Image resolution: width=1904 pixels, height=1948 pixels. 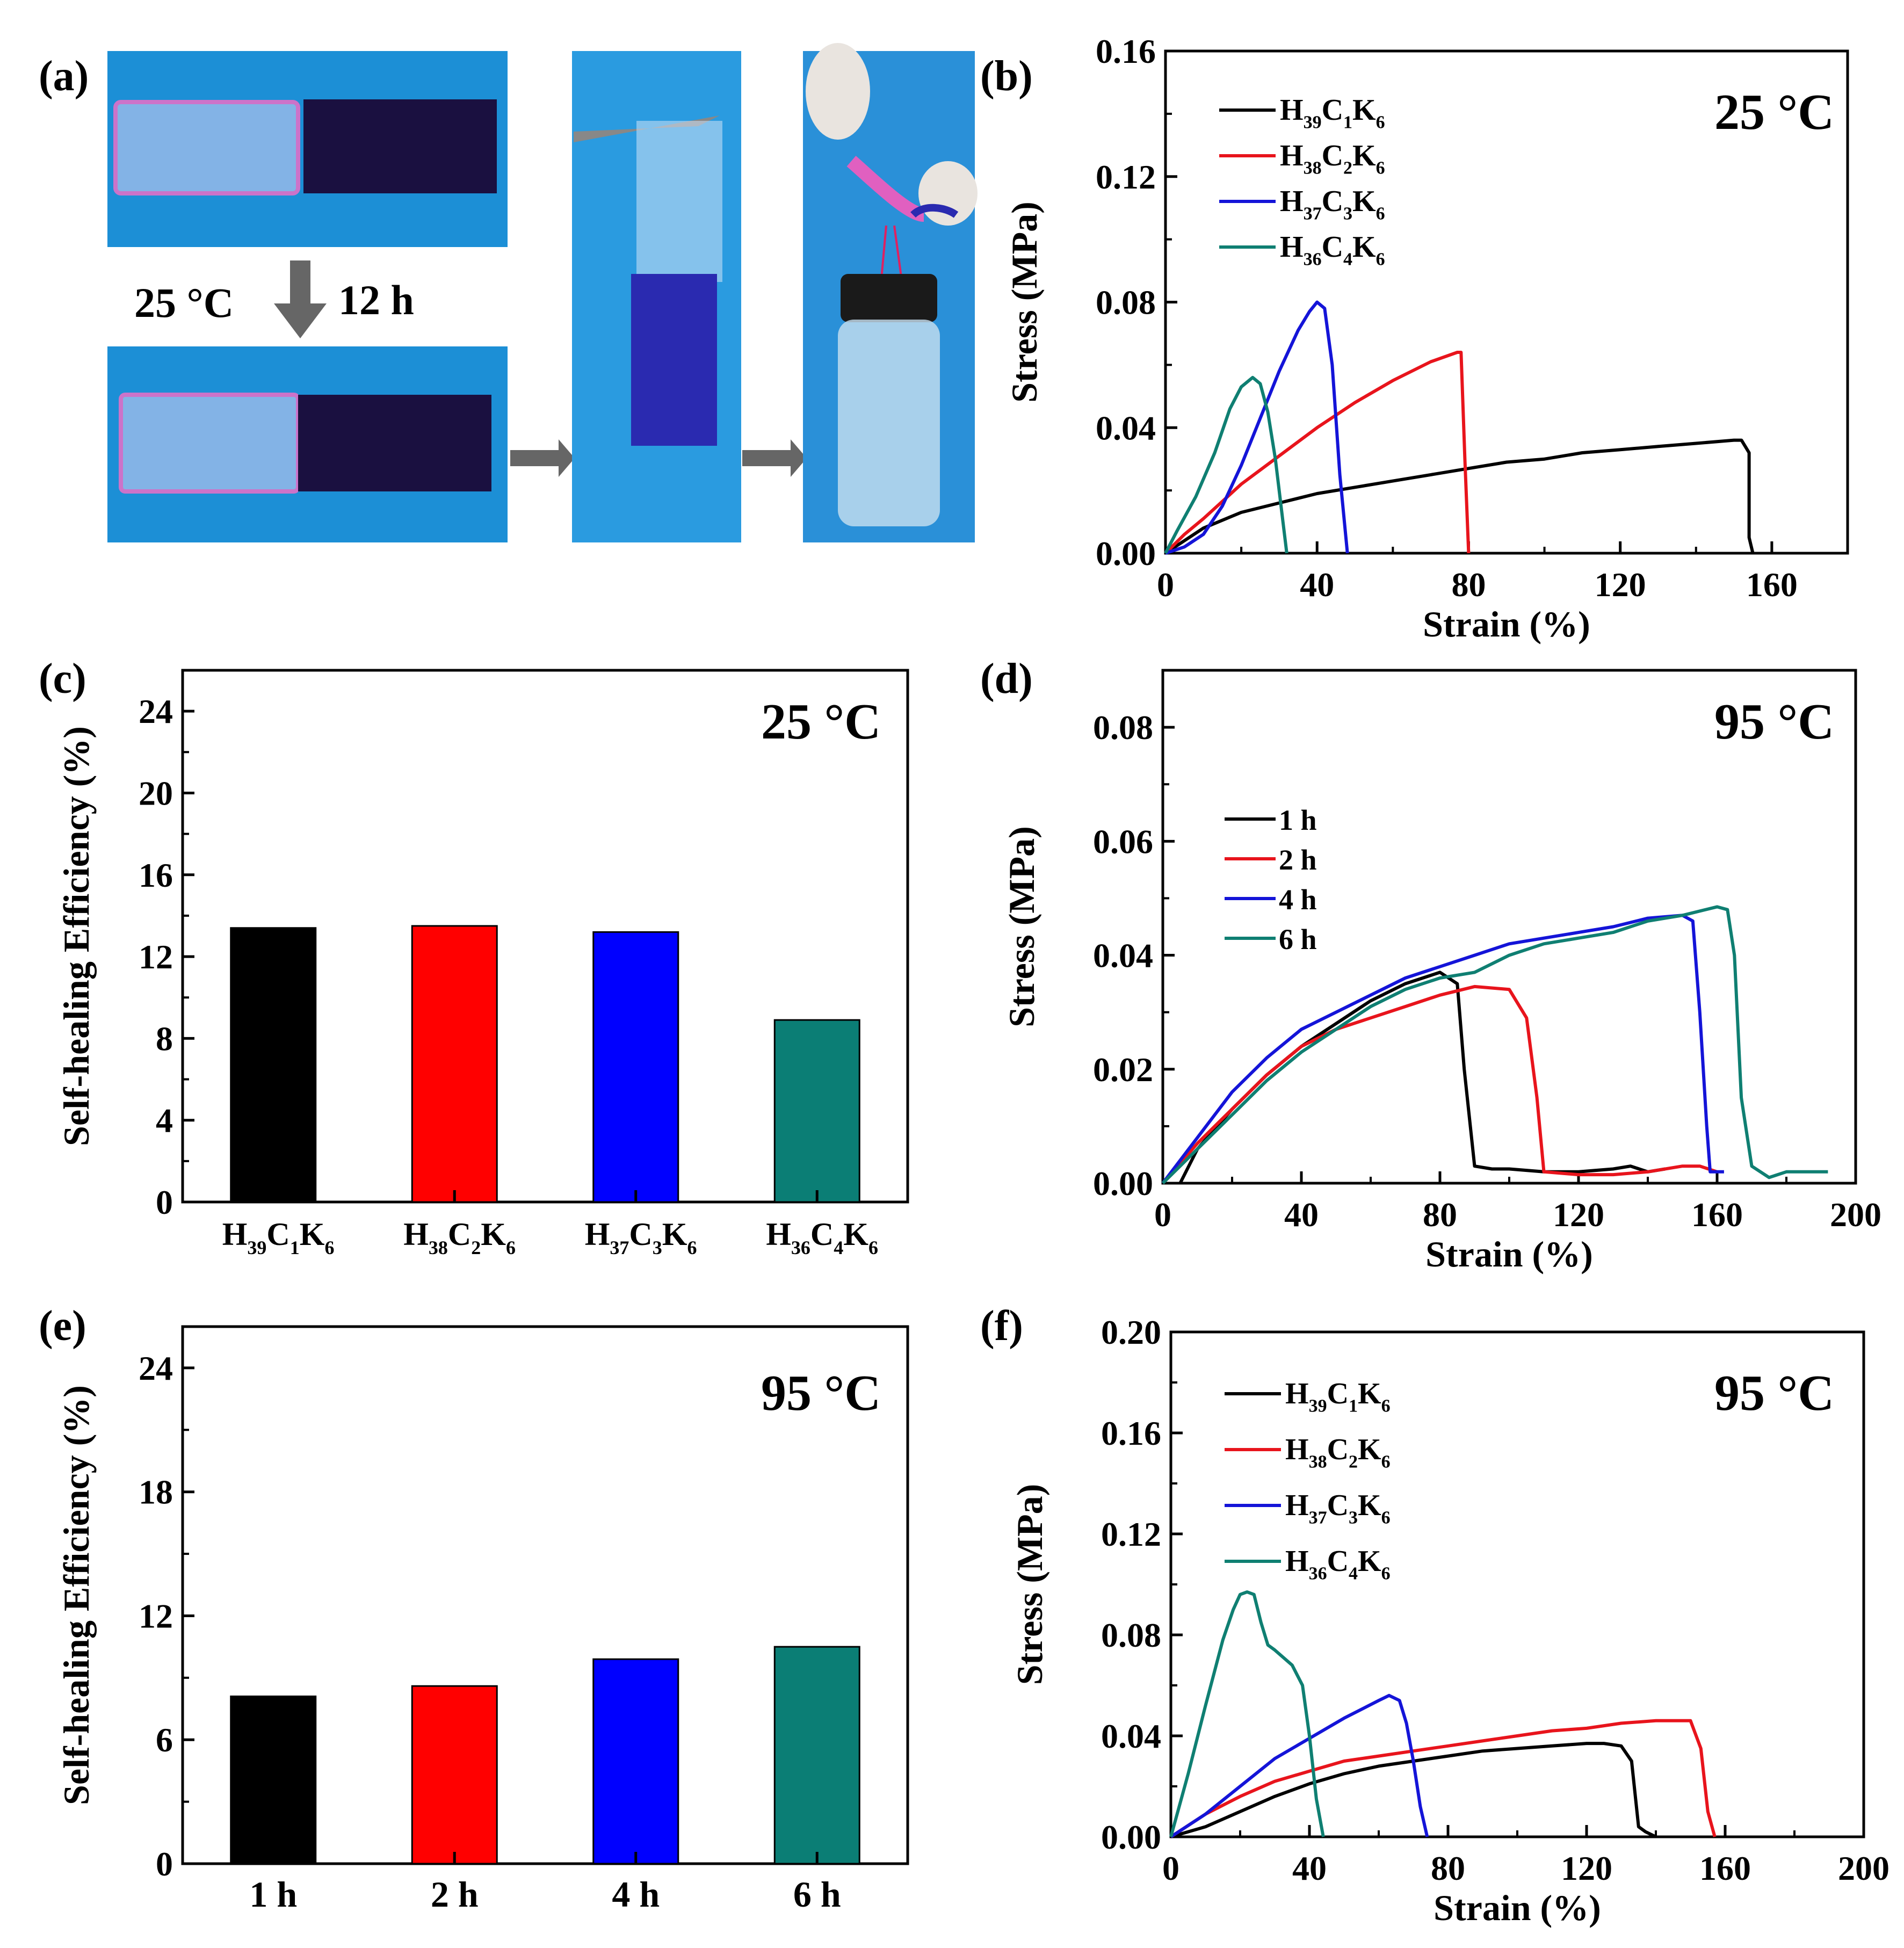 I want to click on series-line-6 h, so click(x=1494, y=1045).